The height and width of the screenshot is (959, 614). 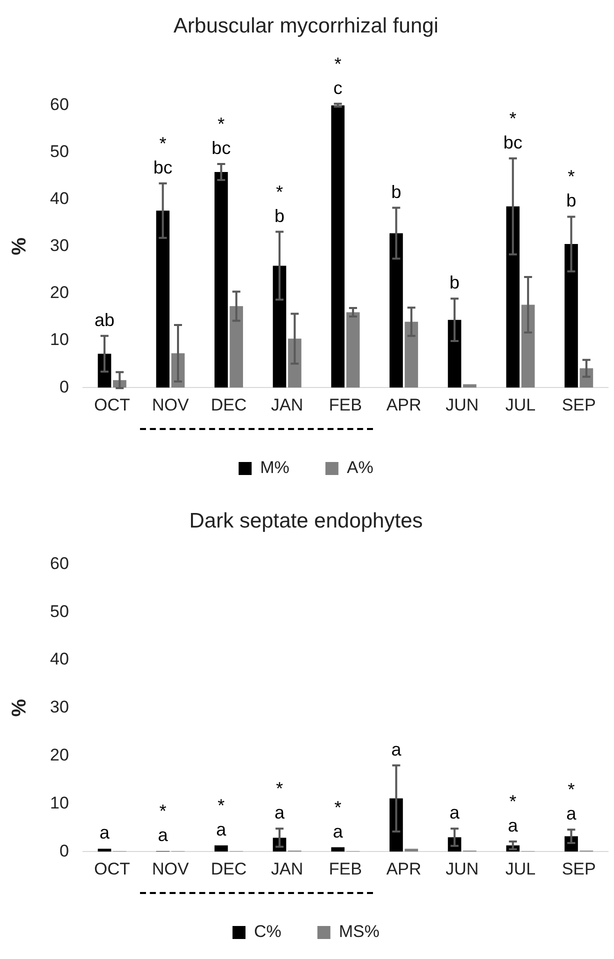 I want to click on chart-title: Arbuscular mycorrhizal fungi, so click(x=306, y=26).